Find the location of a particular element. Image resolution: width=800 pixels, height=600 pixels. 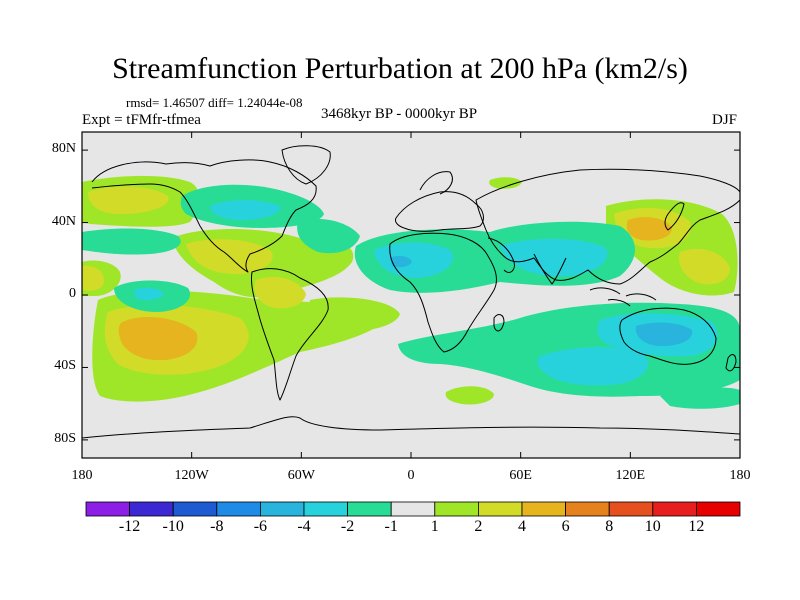

season-label: DJF is located at coordinates (725, 120).